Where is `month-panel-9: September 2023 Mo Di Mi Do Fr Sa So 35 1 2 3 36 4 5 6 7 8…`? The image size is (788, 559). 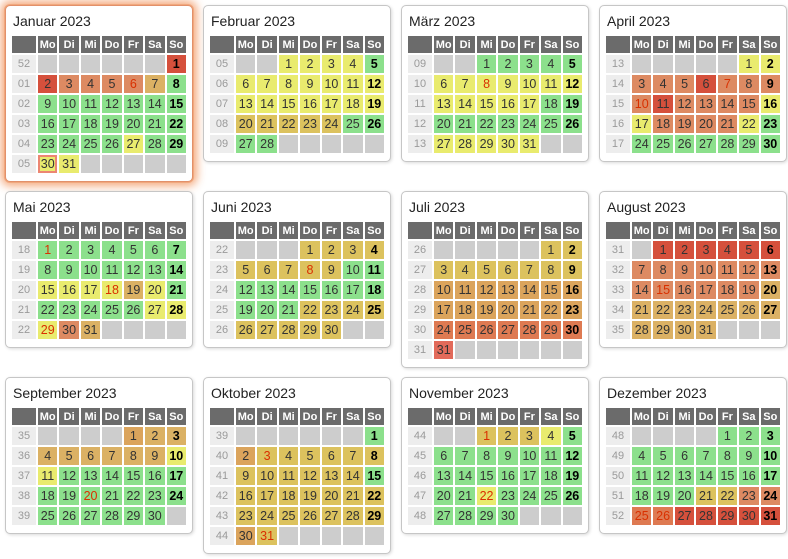 month-panel-9: September 2023 Mo Di Mi Do Fr Sa So 35 1 2 3 36 4 5 6 7 8… is located at coordinates (99, 455).